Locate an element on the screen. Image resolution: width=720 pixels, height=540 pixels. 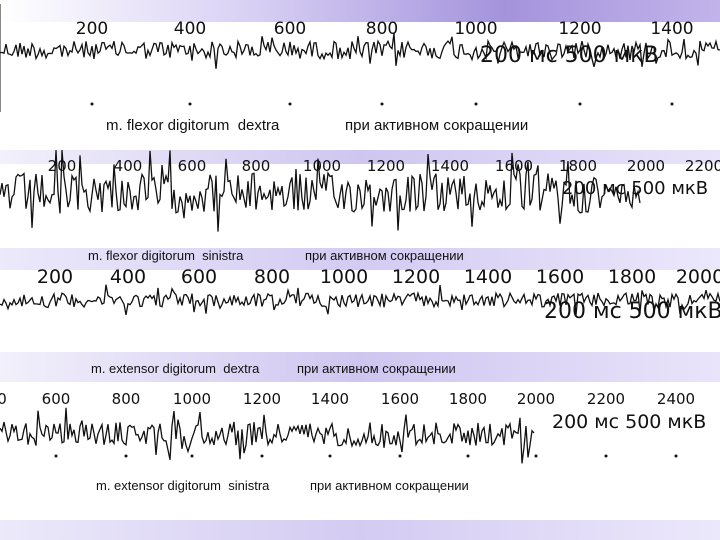
x-tick-label: 0 is located at coordinates (3, 399).